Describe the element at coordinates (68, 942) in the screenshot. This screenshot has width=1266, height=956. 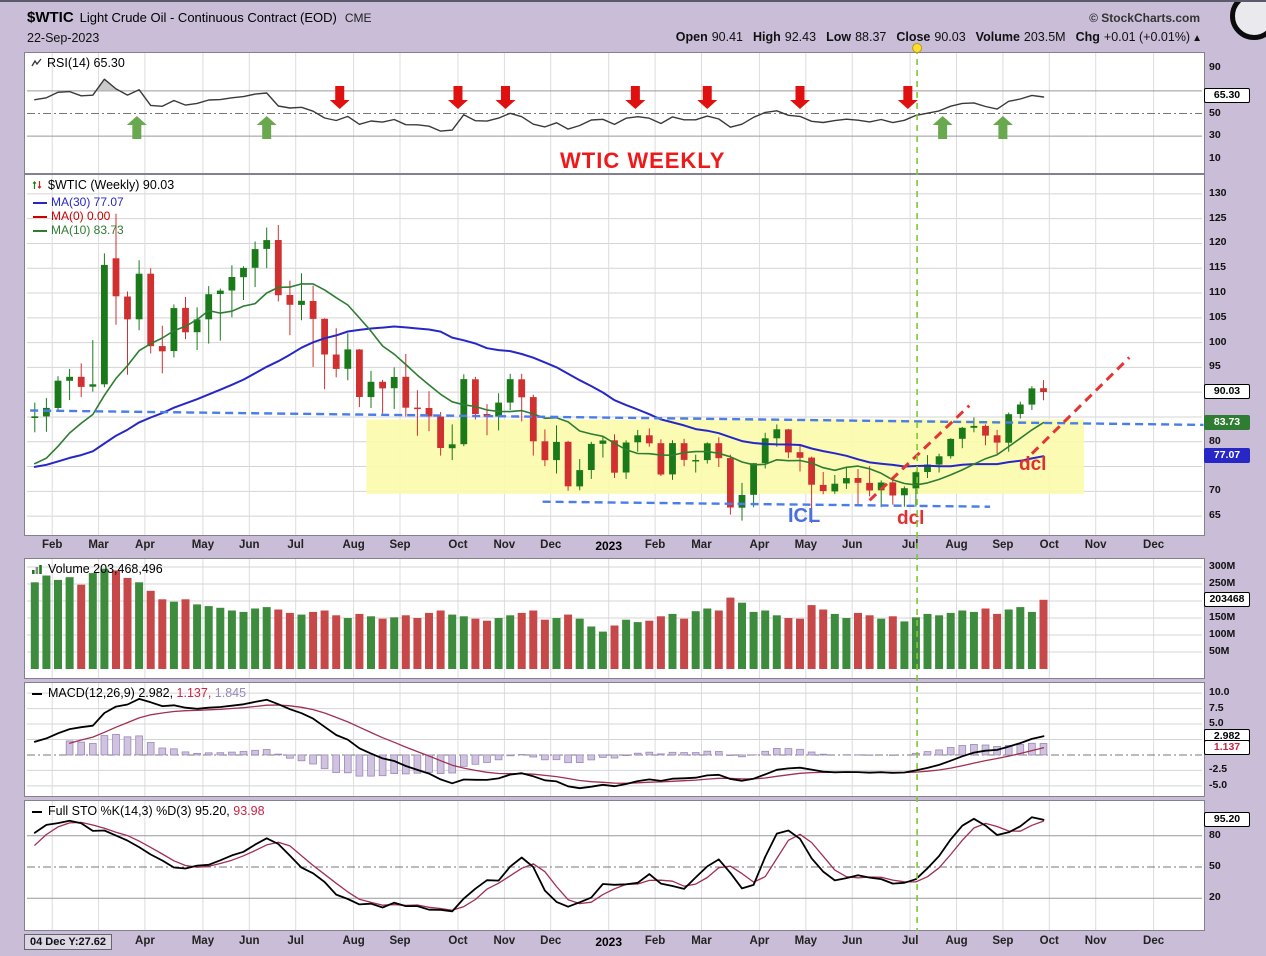
I see `crosshair-readout: 04 Dec Y:27.62` at that location.